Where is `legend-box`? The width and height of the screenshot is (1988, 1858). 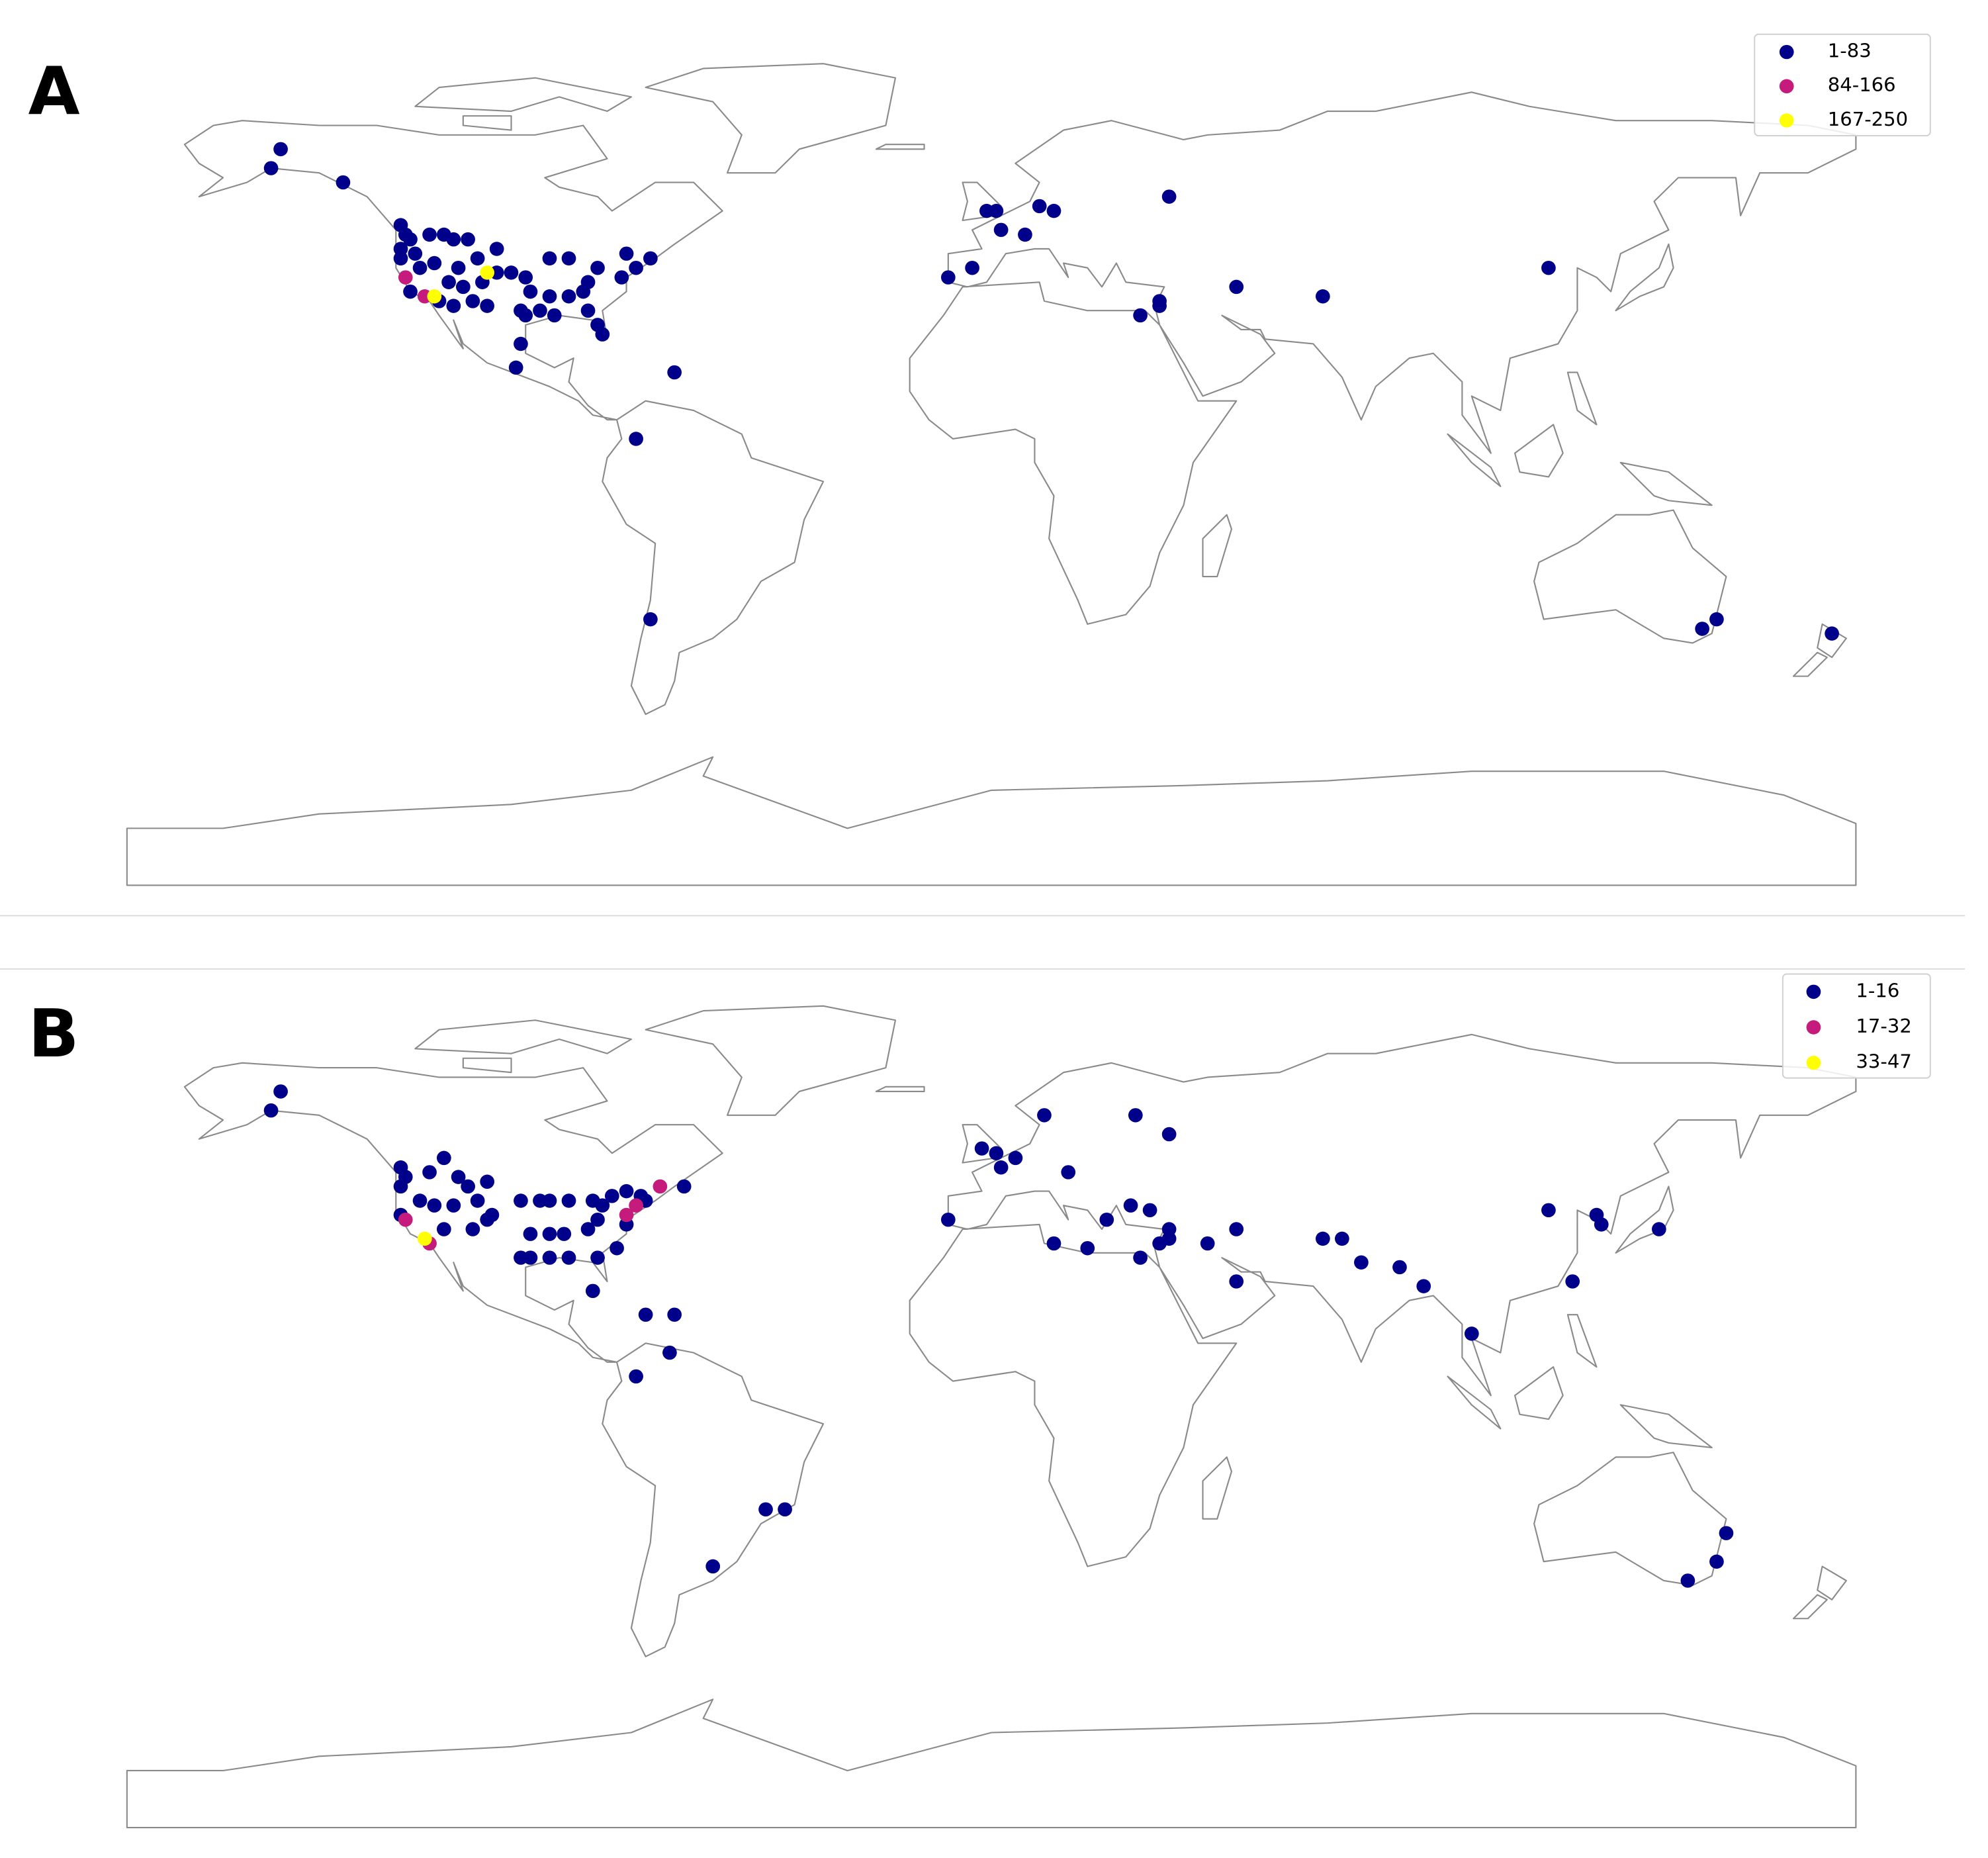
legend-box is located at coordinates (1842, 84).